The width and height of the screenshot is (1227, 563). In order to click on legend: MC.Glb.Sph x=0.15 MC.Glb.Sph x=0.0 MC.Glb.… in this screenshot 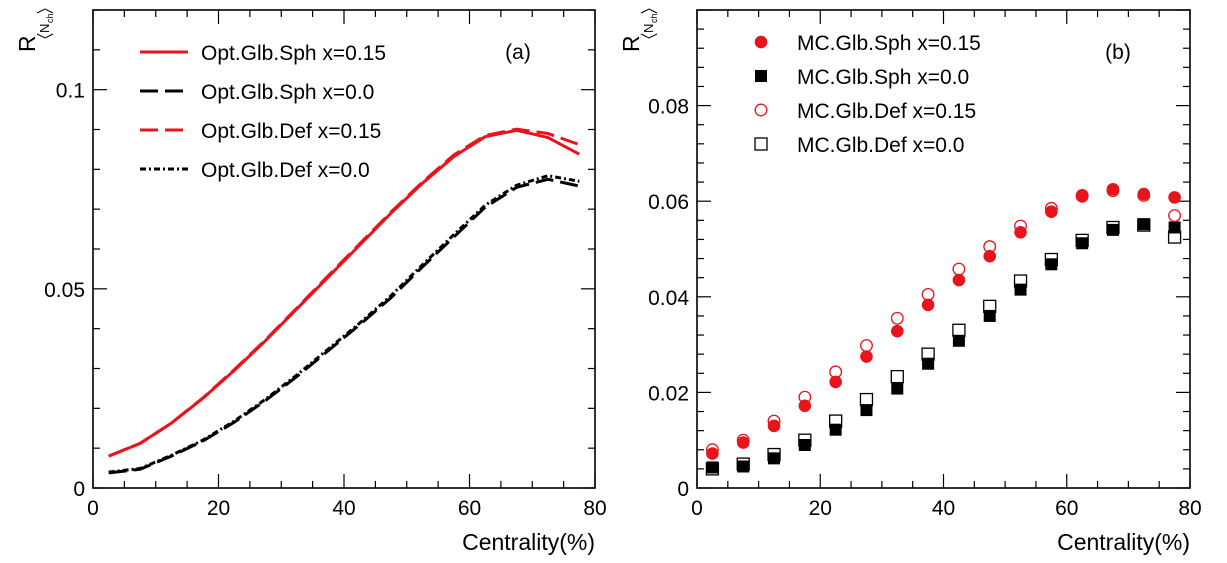, I will do `click(868, 94)`.